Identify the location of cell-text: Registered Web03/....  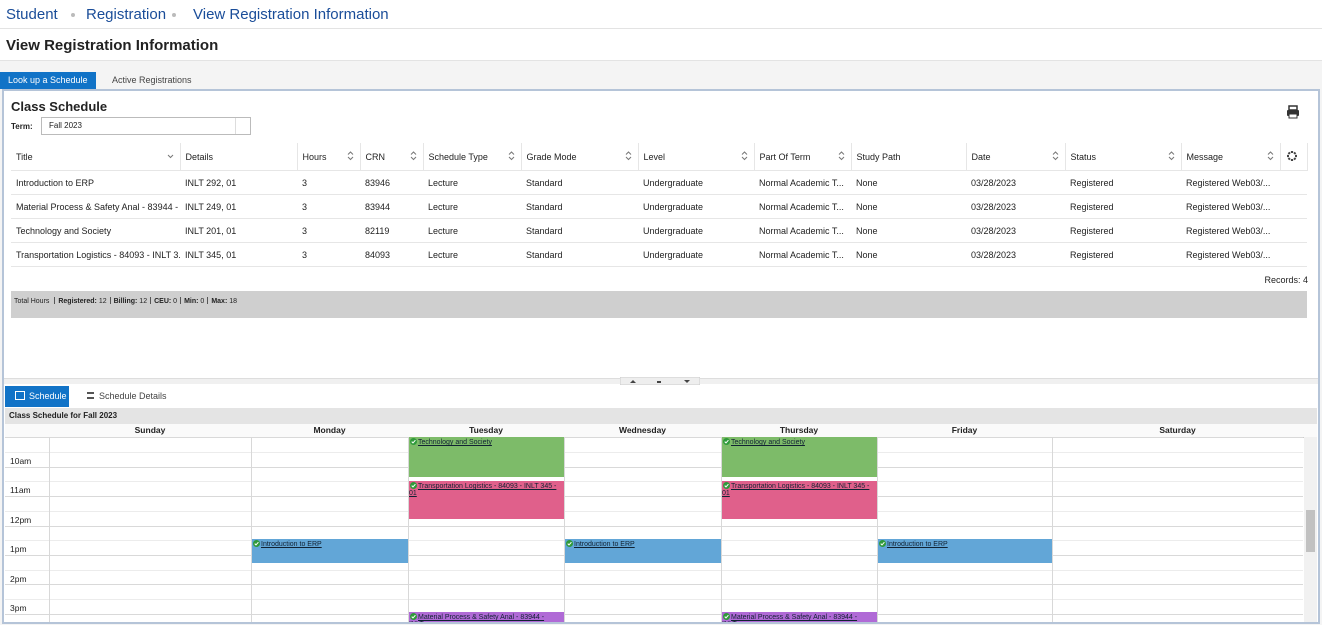
(1228, 231).